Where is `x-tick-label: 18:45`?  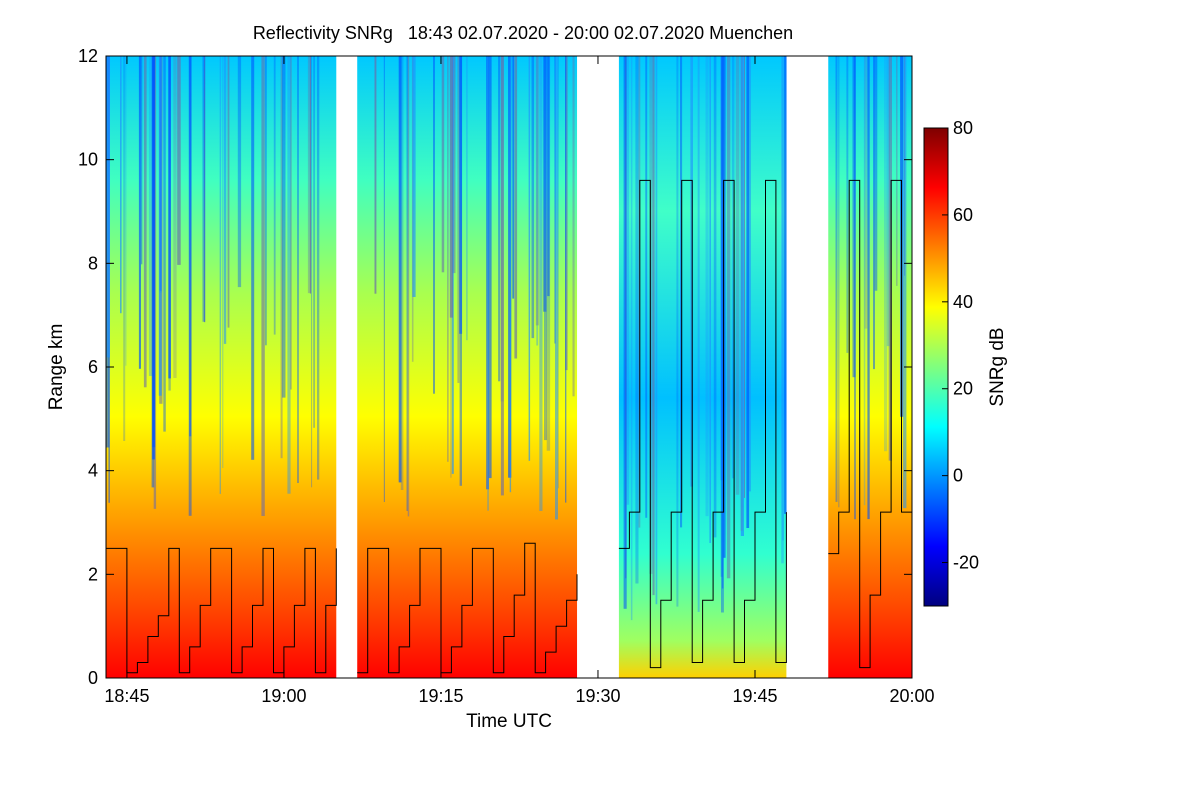 x-tick-label: 18:45 is located at coordinates (126, 696).